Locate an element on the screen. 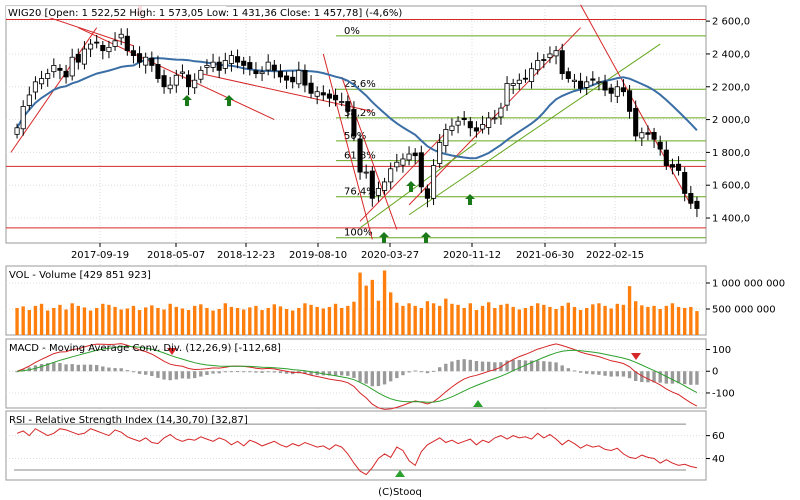 The height and width of the screenshot is (500, 800). up-arrow-icon is located at coordinates (229, 100).